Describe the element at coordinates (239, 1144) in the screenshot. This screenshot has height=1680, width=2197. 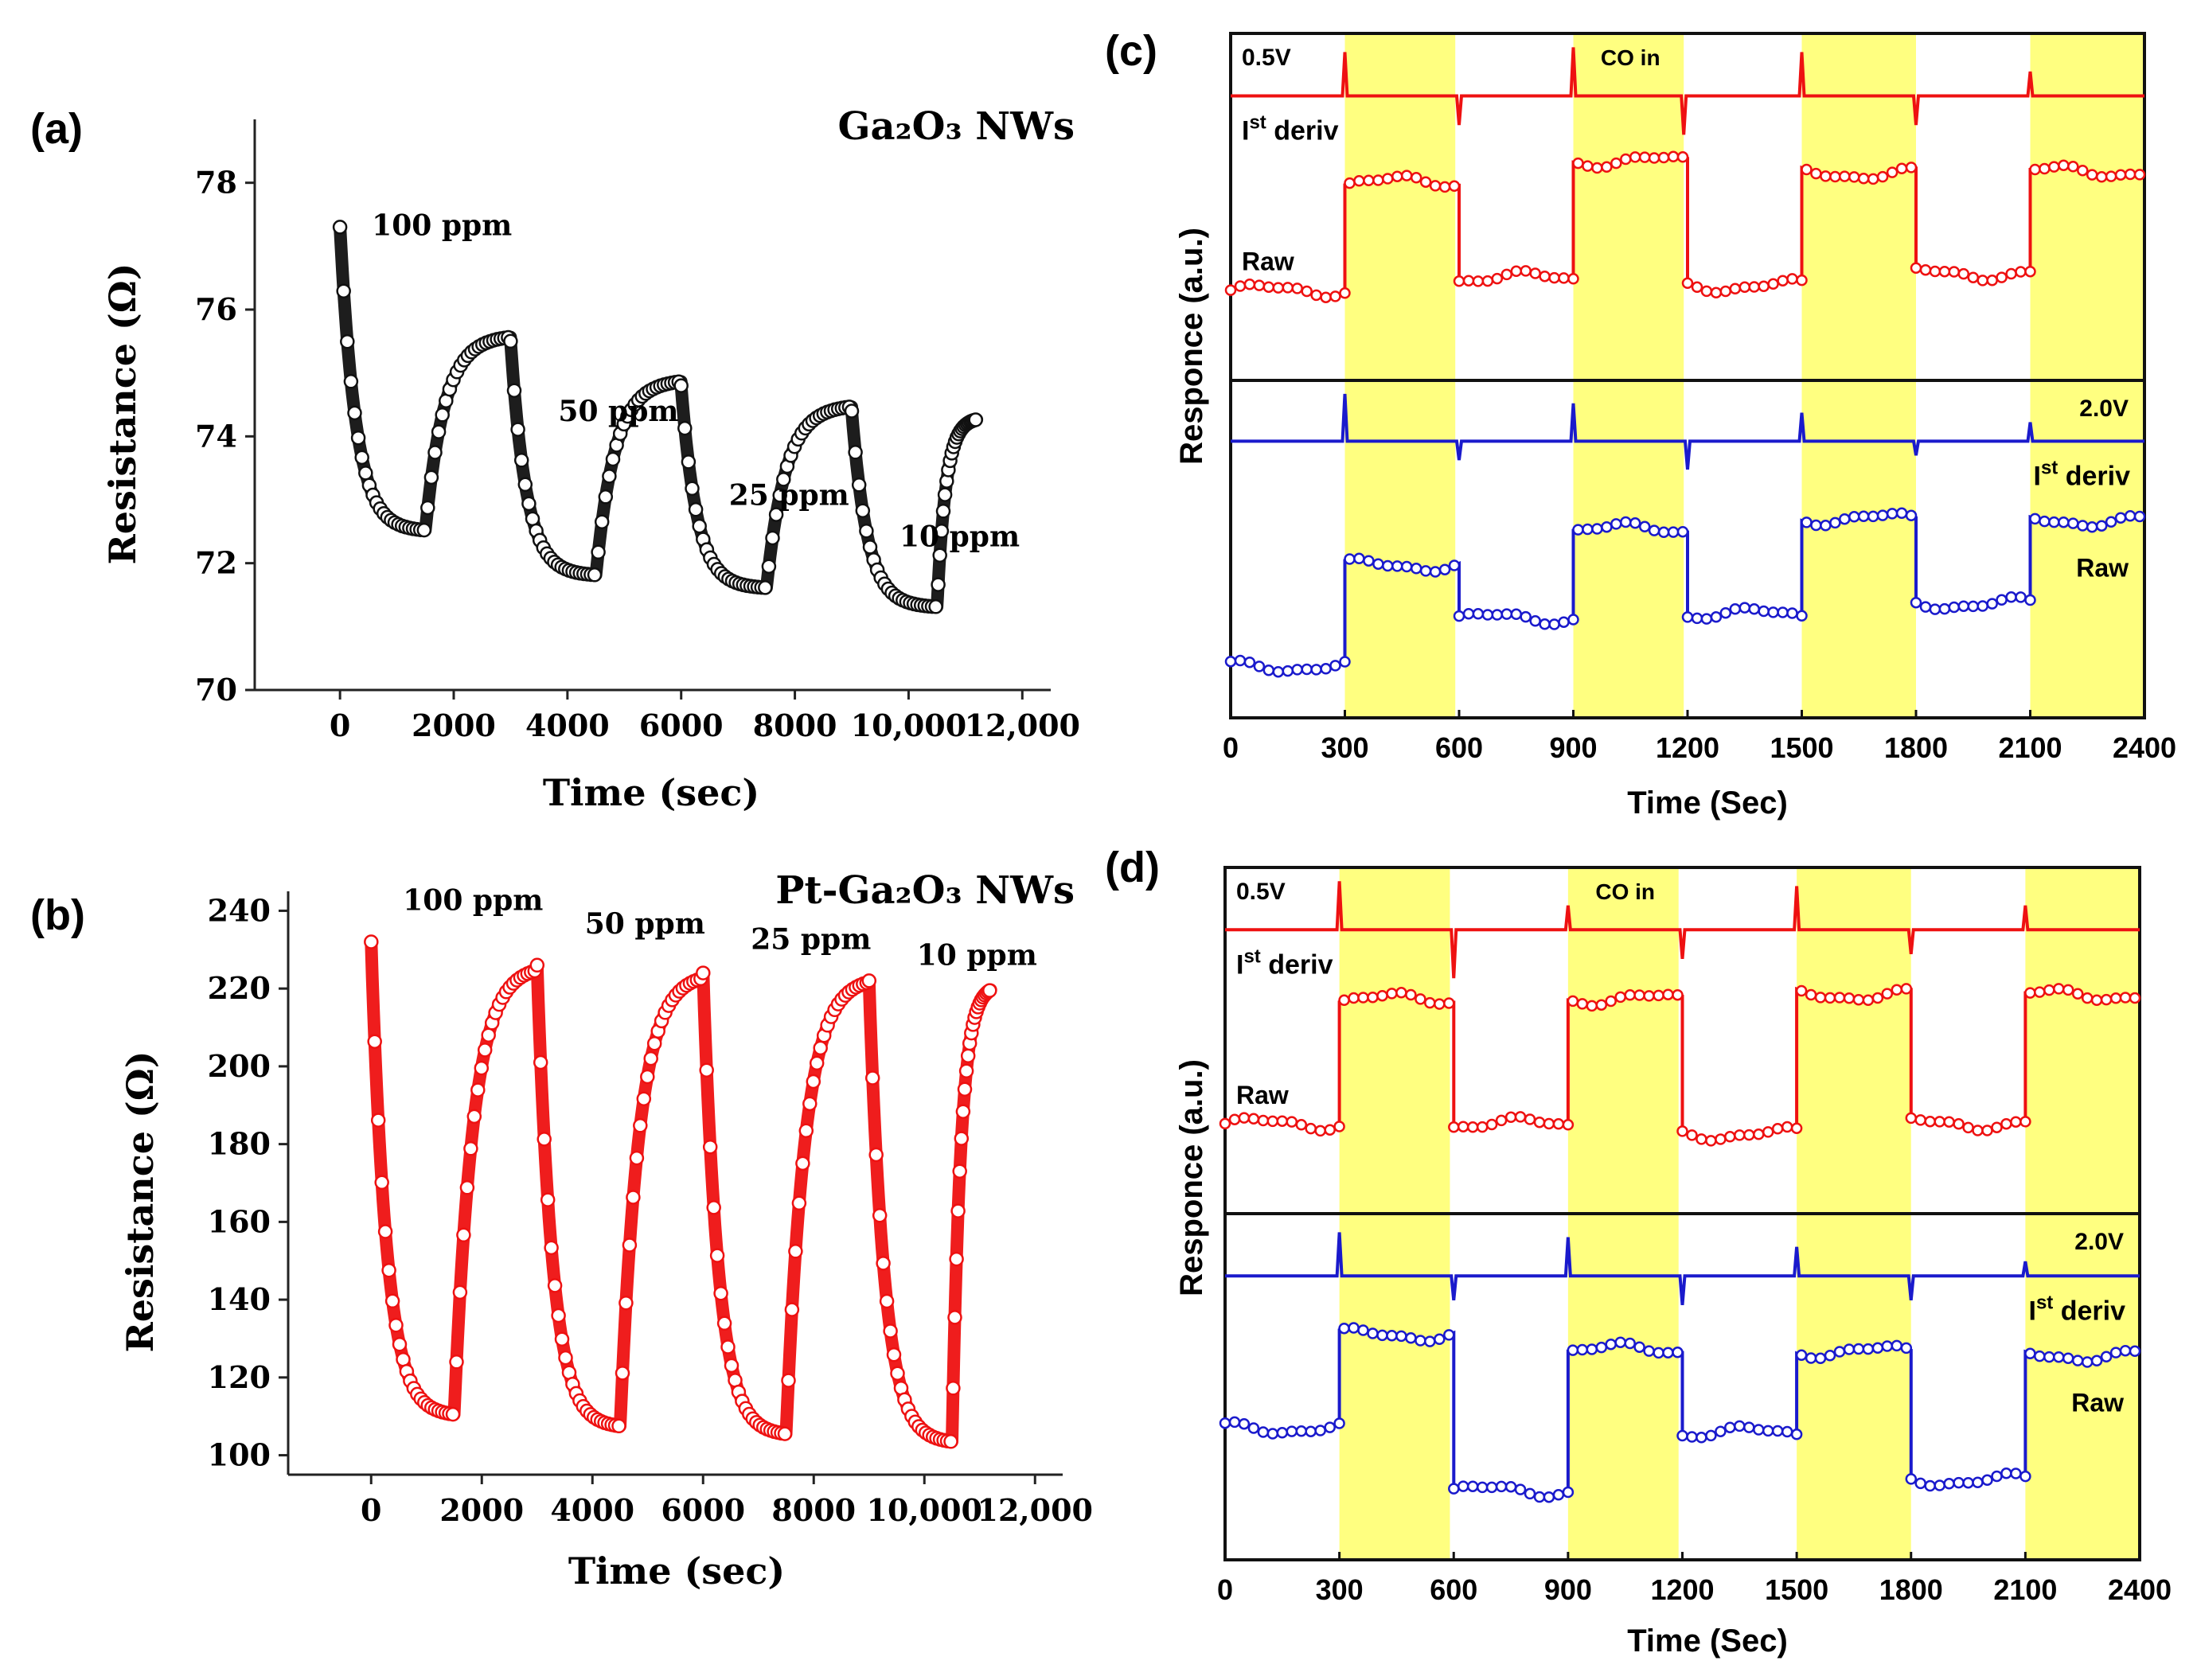
I see `y-tick-label: 180` at that location.